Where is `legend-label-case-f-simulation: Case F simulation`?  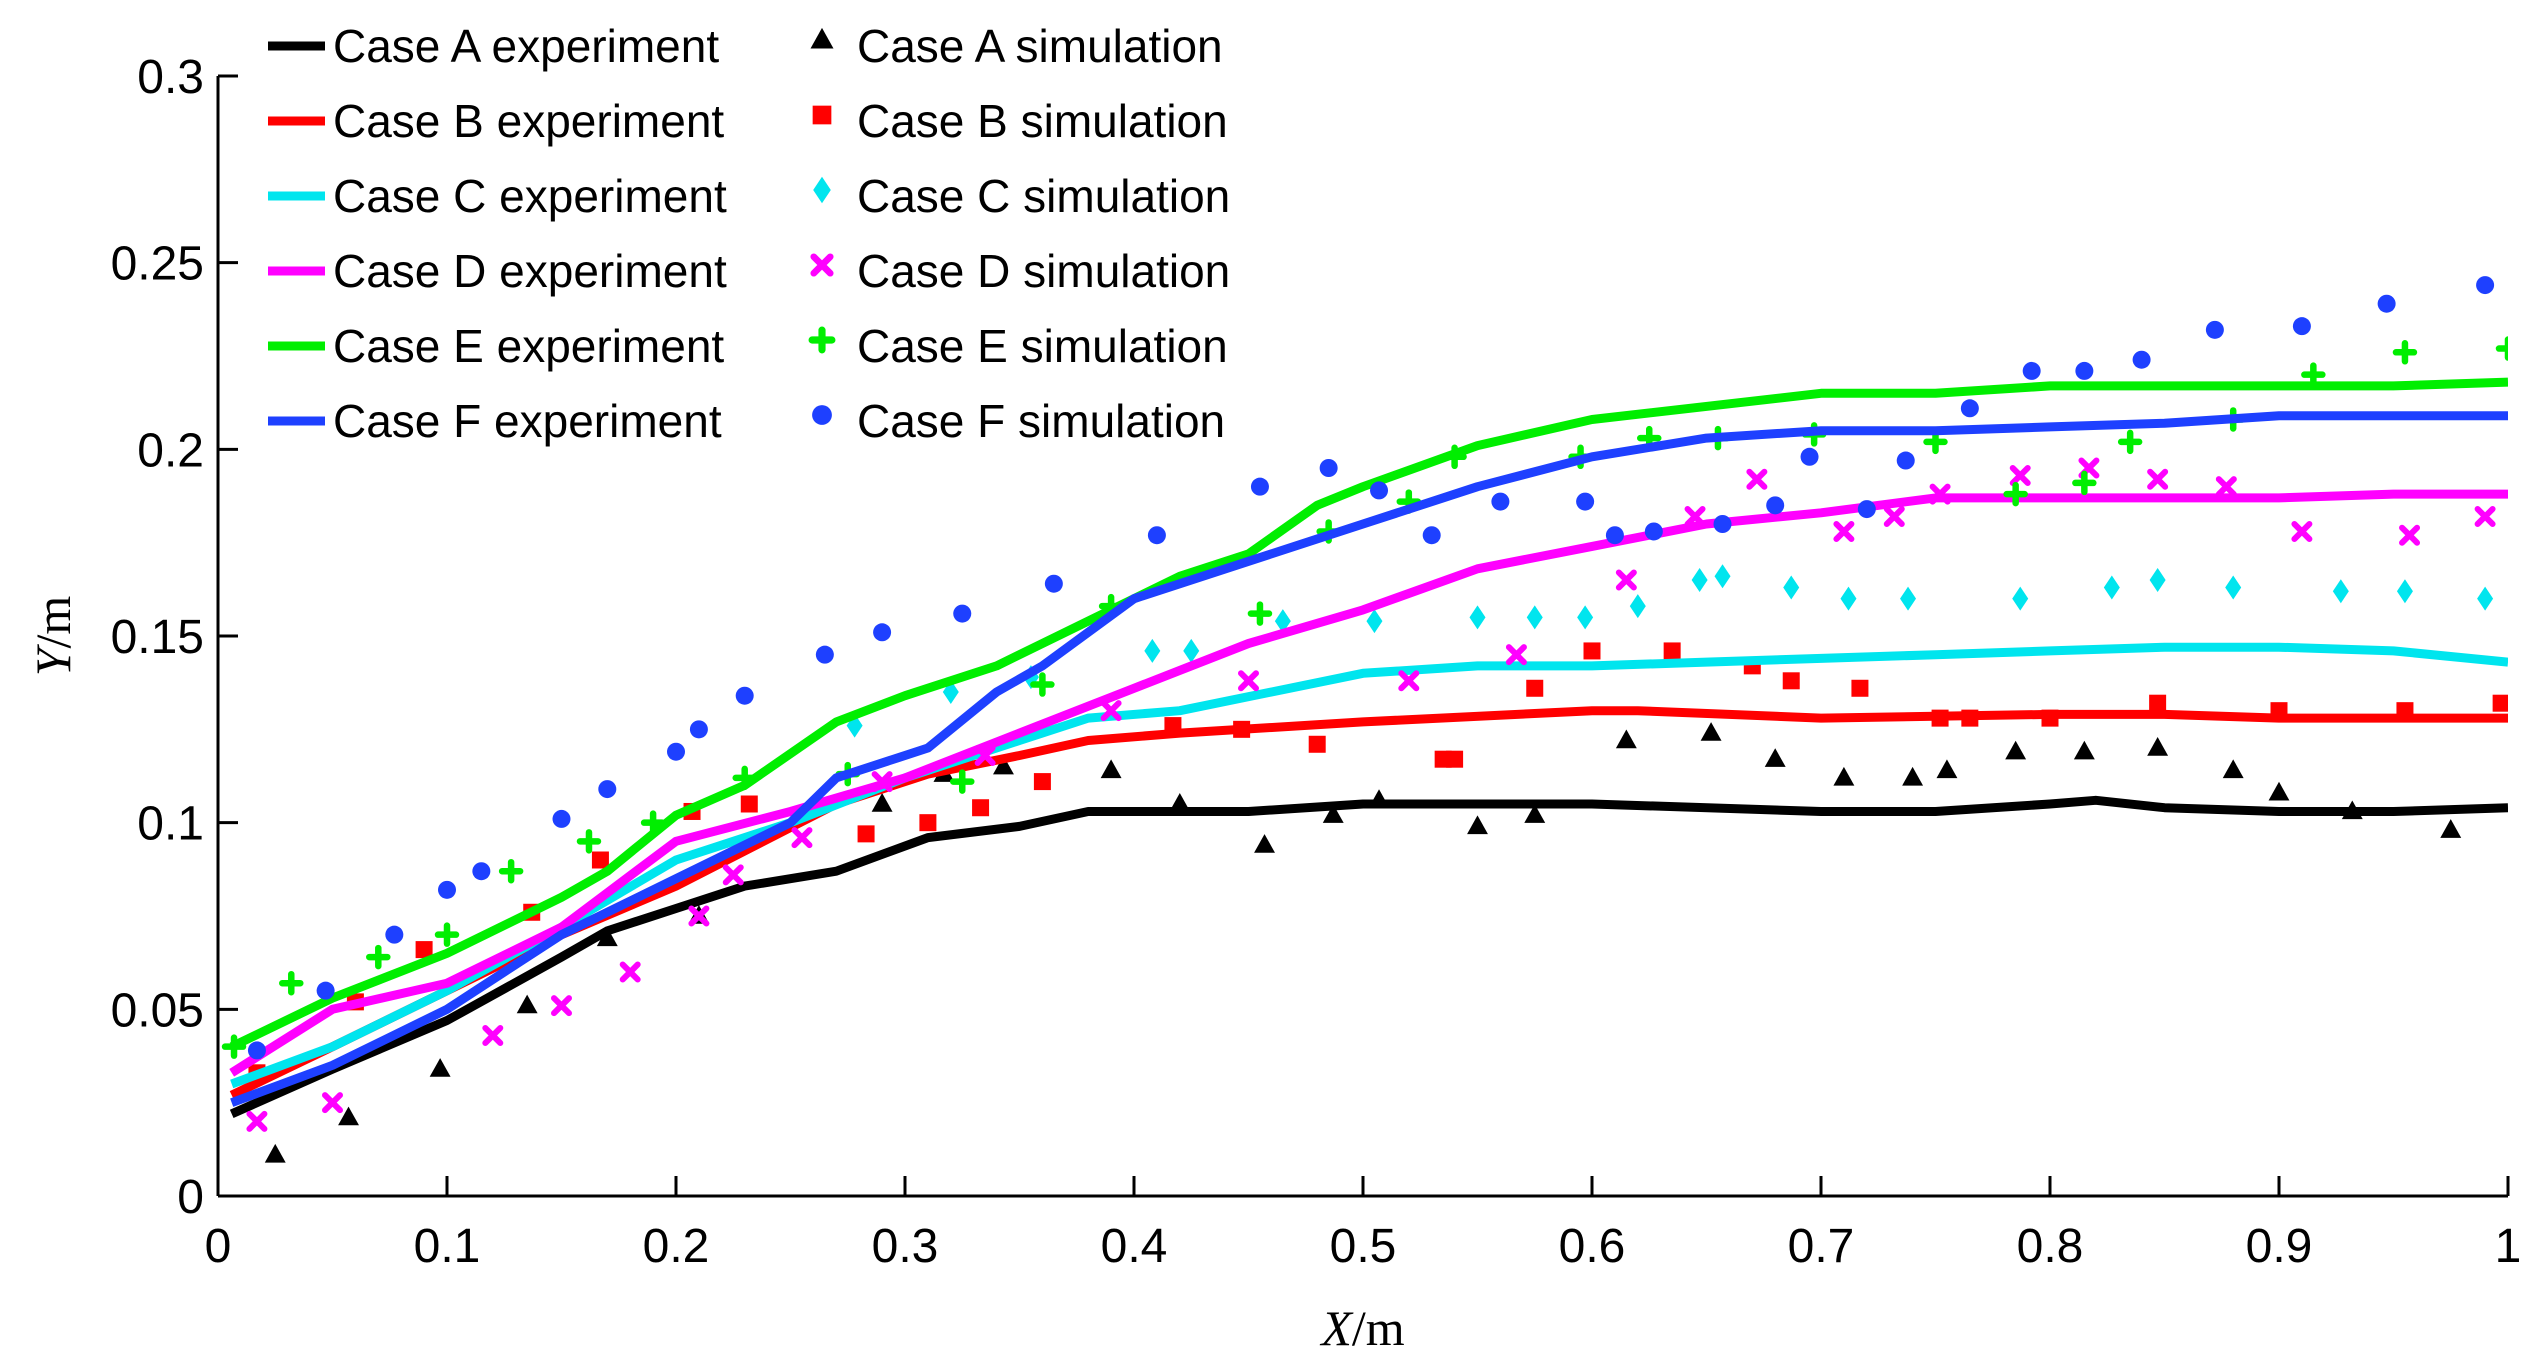
legend-label-case-f-simulation: Case F simulation is located at coordinates (1041, 421).